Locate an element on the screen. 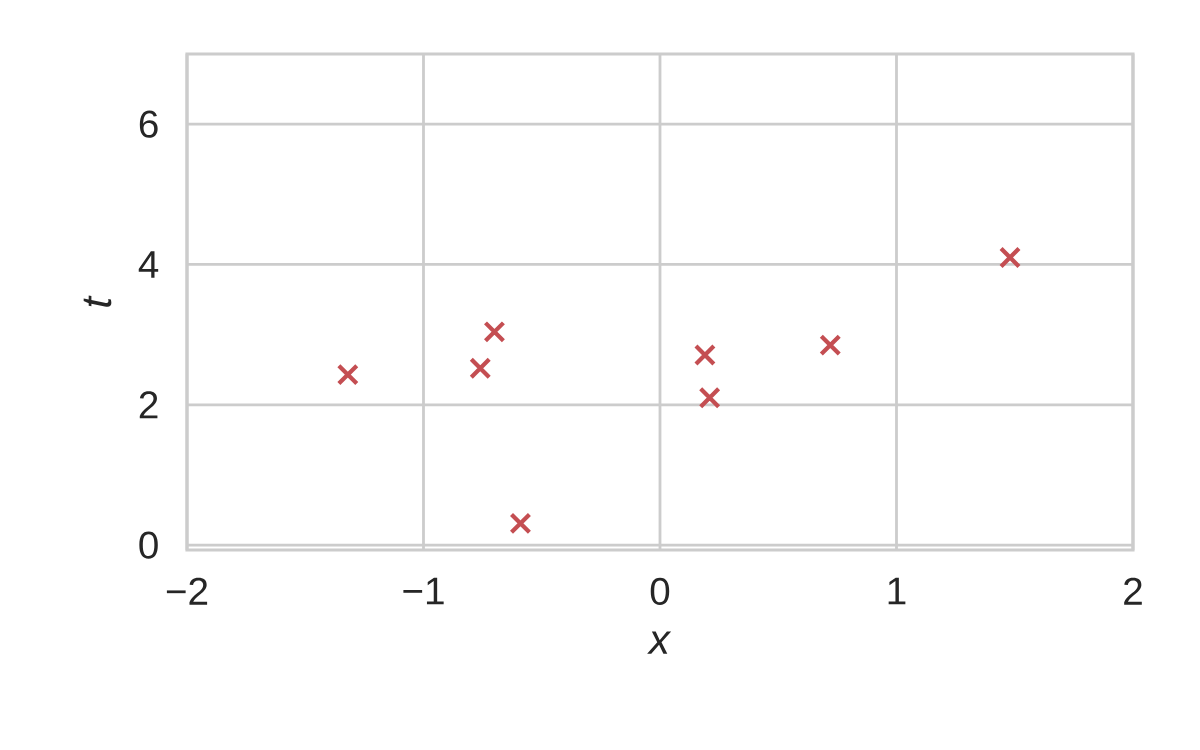 Image resolution: width=1200 pixels, height=750 pixels. y-axis-title: t is located at coordinates (97, 301).